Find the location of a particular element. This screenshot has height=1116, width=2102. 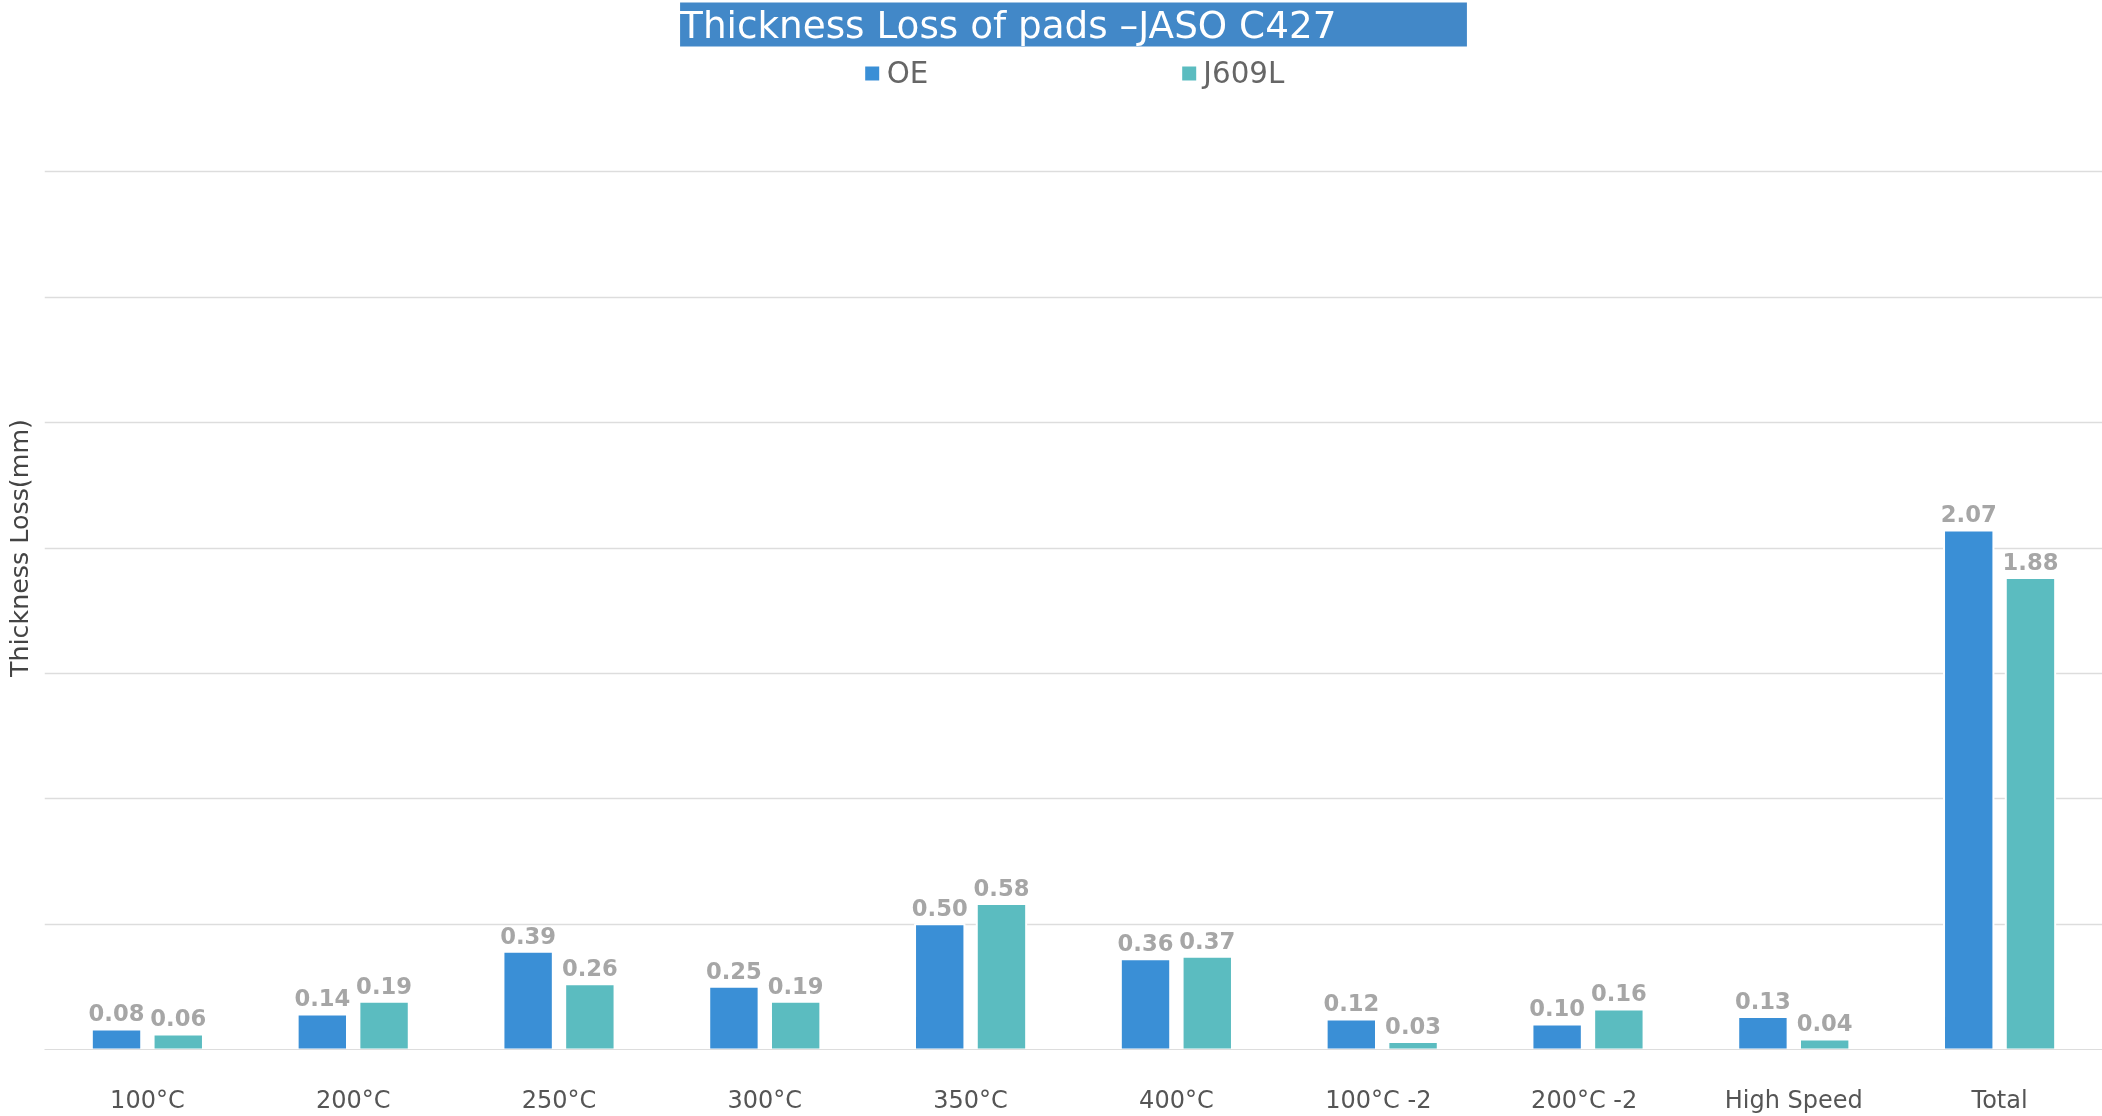

legend-label: OE is located at coordinates (907, 73).